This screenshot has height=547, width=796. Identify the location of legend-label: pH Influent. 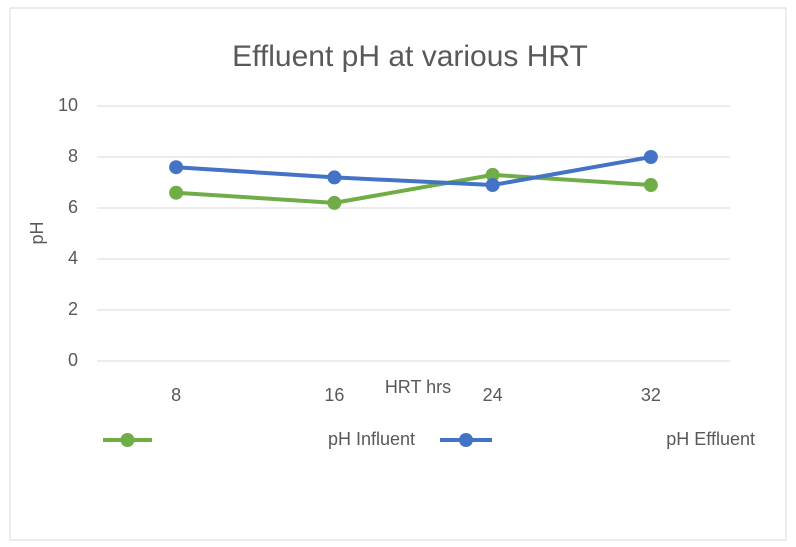
(371, 439).